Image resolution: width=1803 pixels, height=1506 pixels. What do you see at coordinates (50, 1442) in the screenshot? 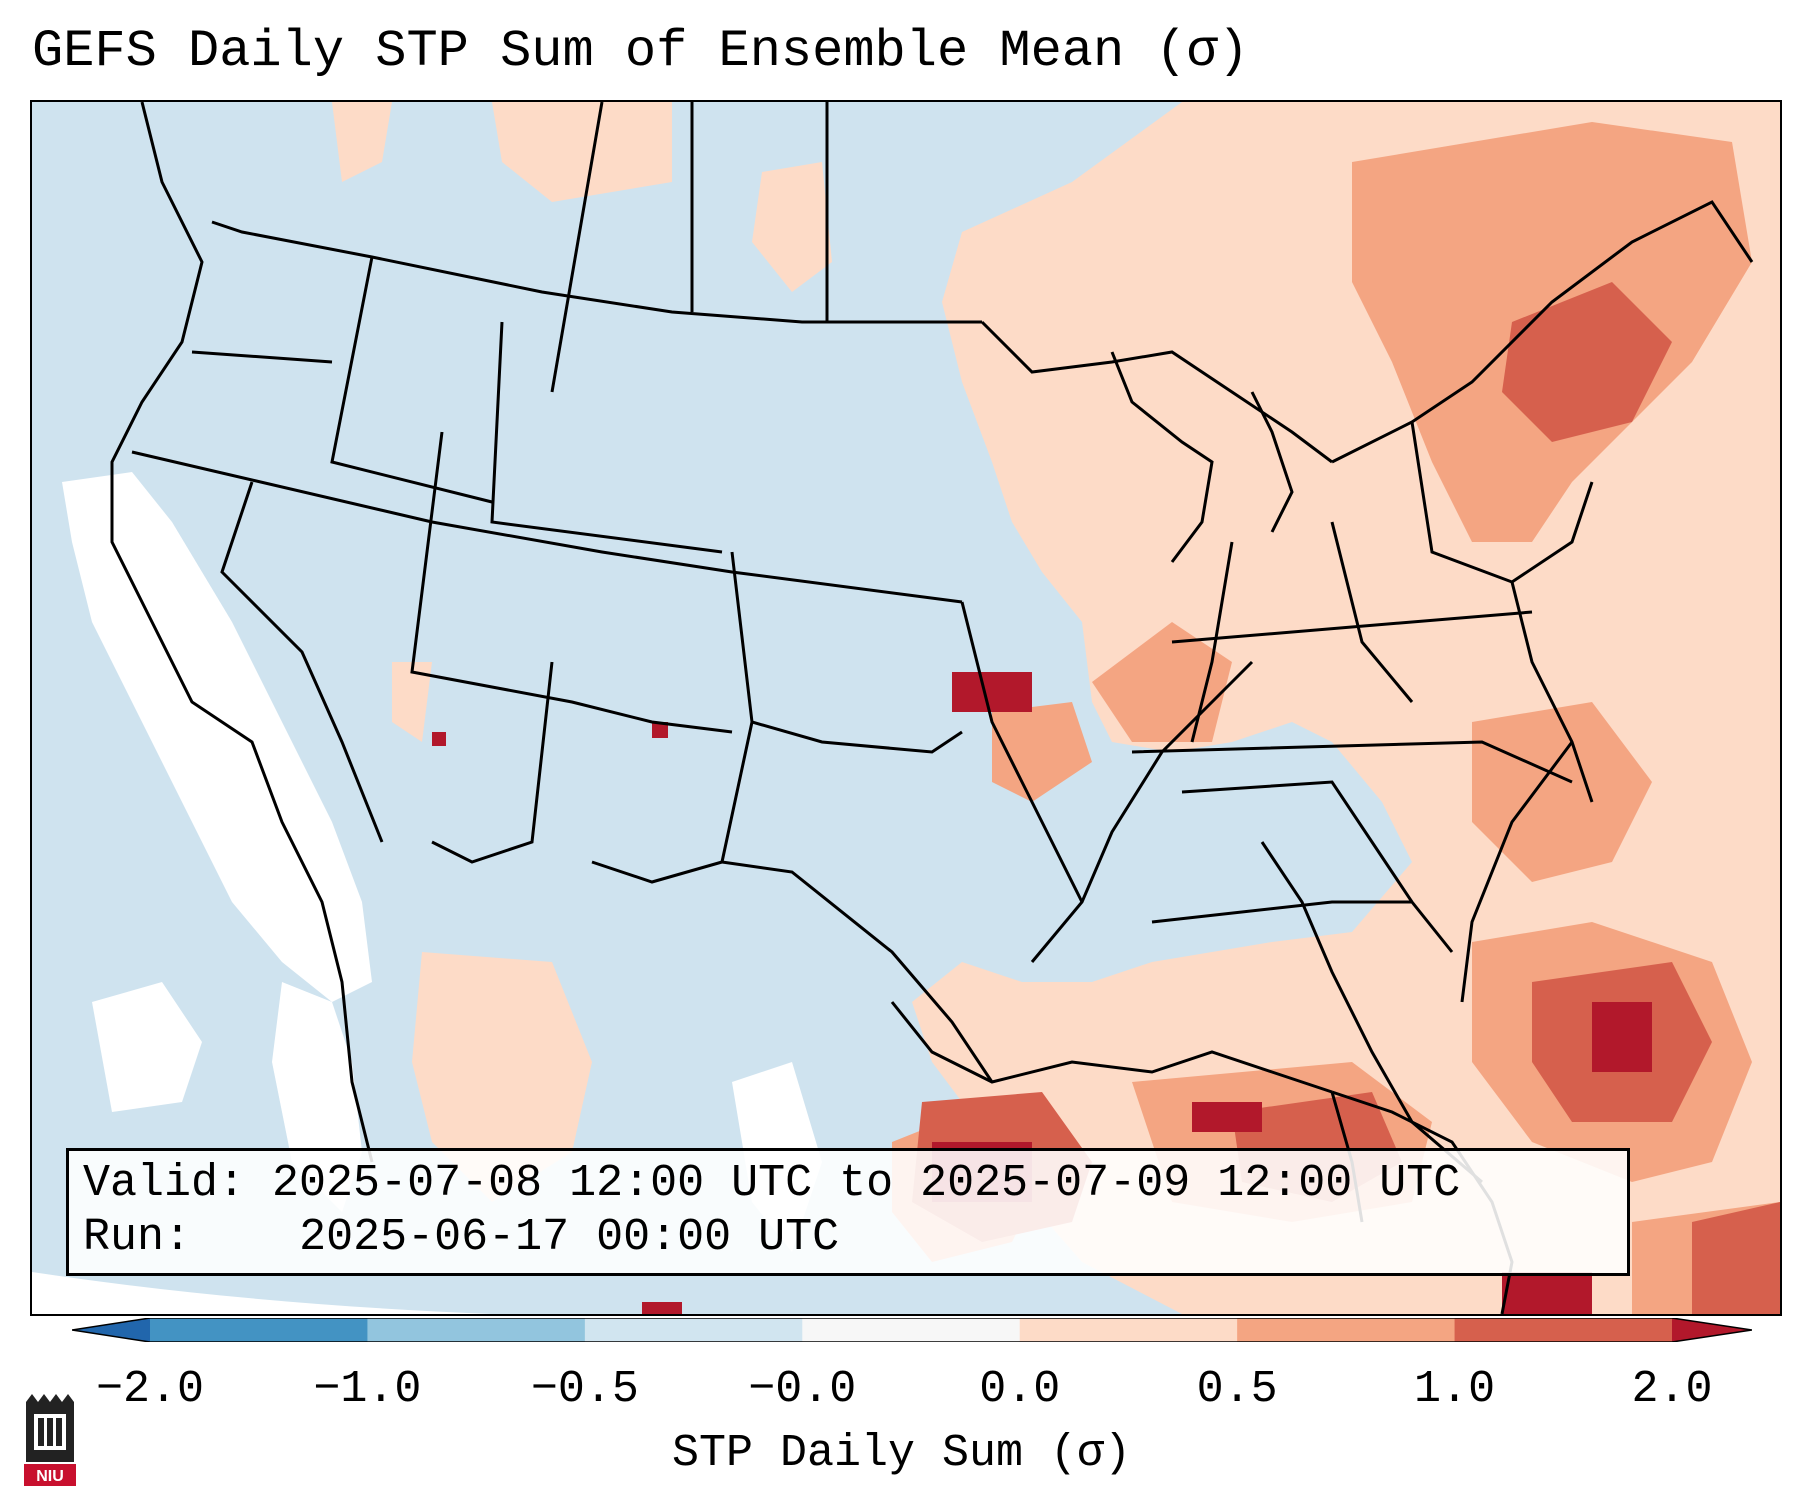
I see `niu-castle-logo-icon: NIU` at bounding box center [50, 1442].